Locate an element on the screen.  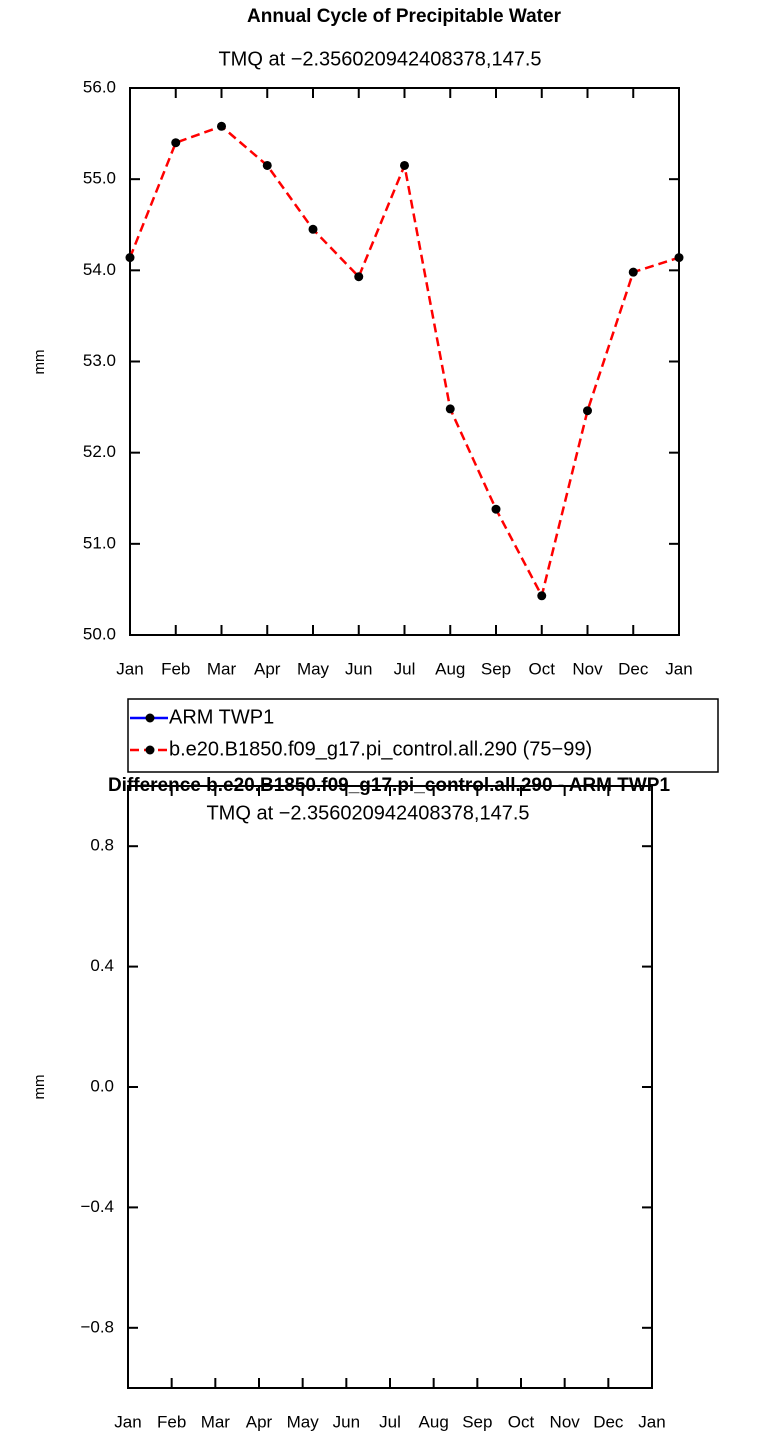
y-tick-label: 0.8 is located at coordinates (102, 845).